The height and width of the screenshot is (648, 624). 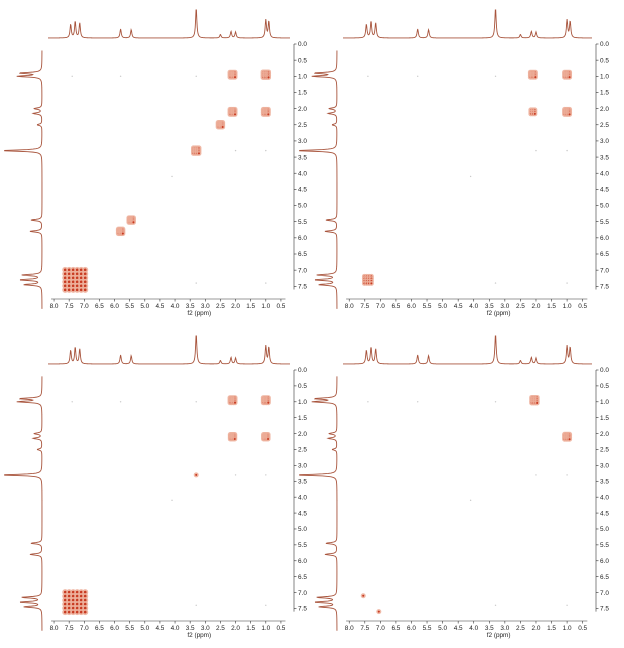 I want to click on y-tick-label: 4.0, so click(x=604, y=497).